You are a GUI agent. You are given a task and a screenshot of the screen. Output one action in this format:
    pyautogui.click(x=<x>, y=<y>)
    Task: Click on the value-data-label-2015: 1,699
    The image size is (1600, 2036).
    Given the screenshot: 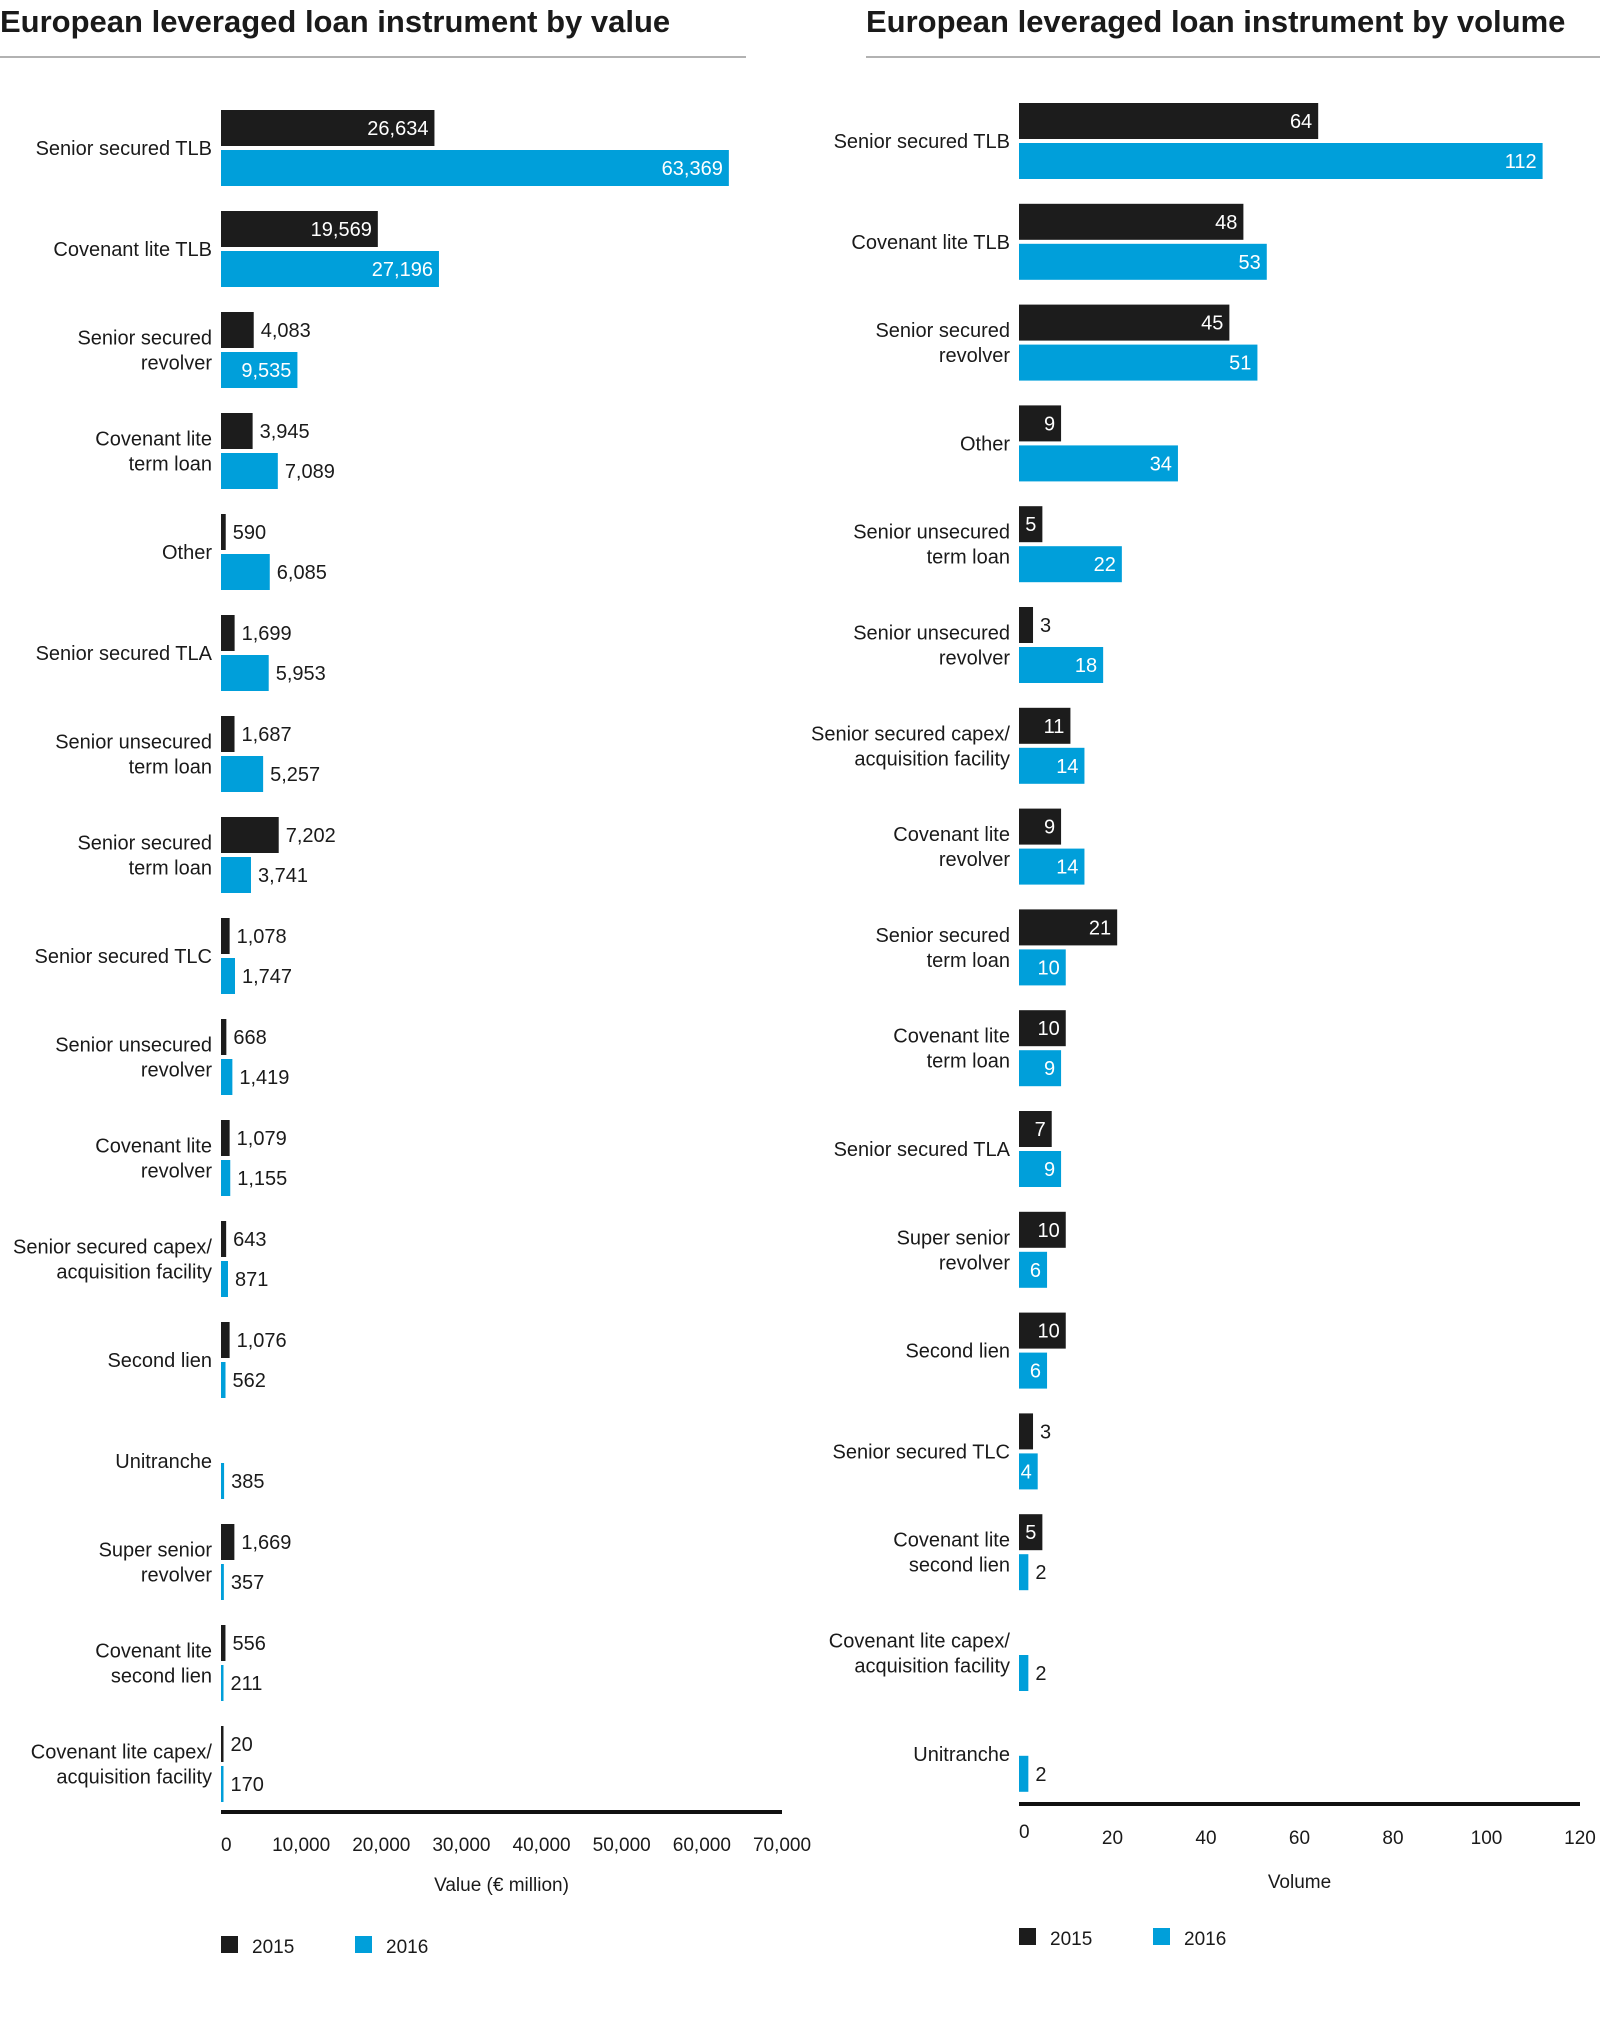 What is the action you would take?
    pyautogui.click(x=267, y=634)
    